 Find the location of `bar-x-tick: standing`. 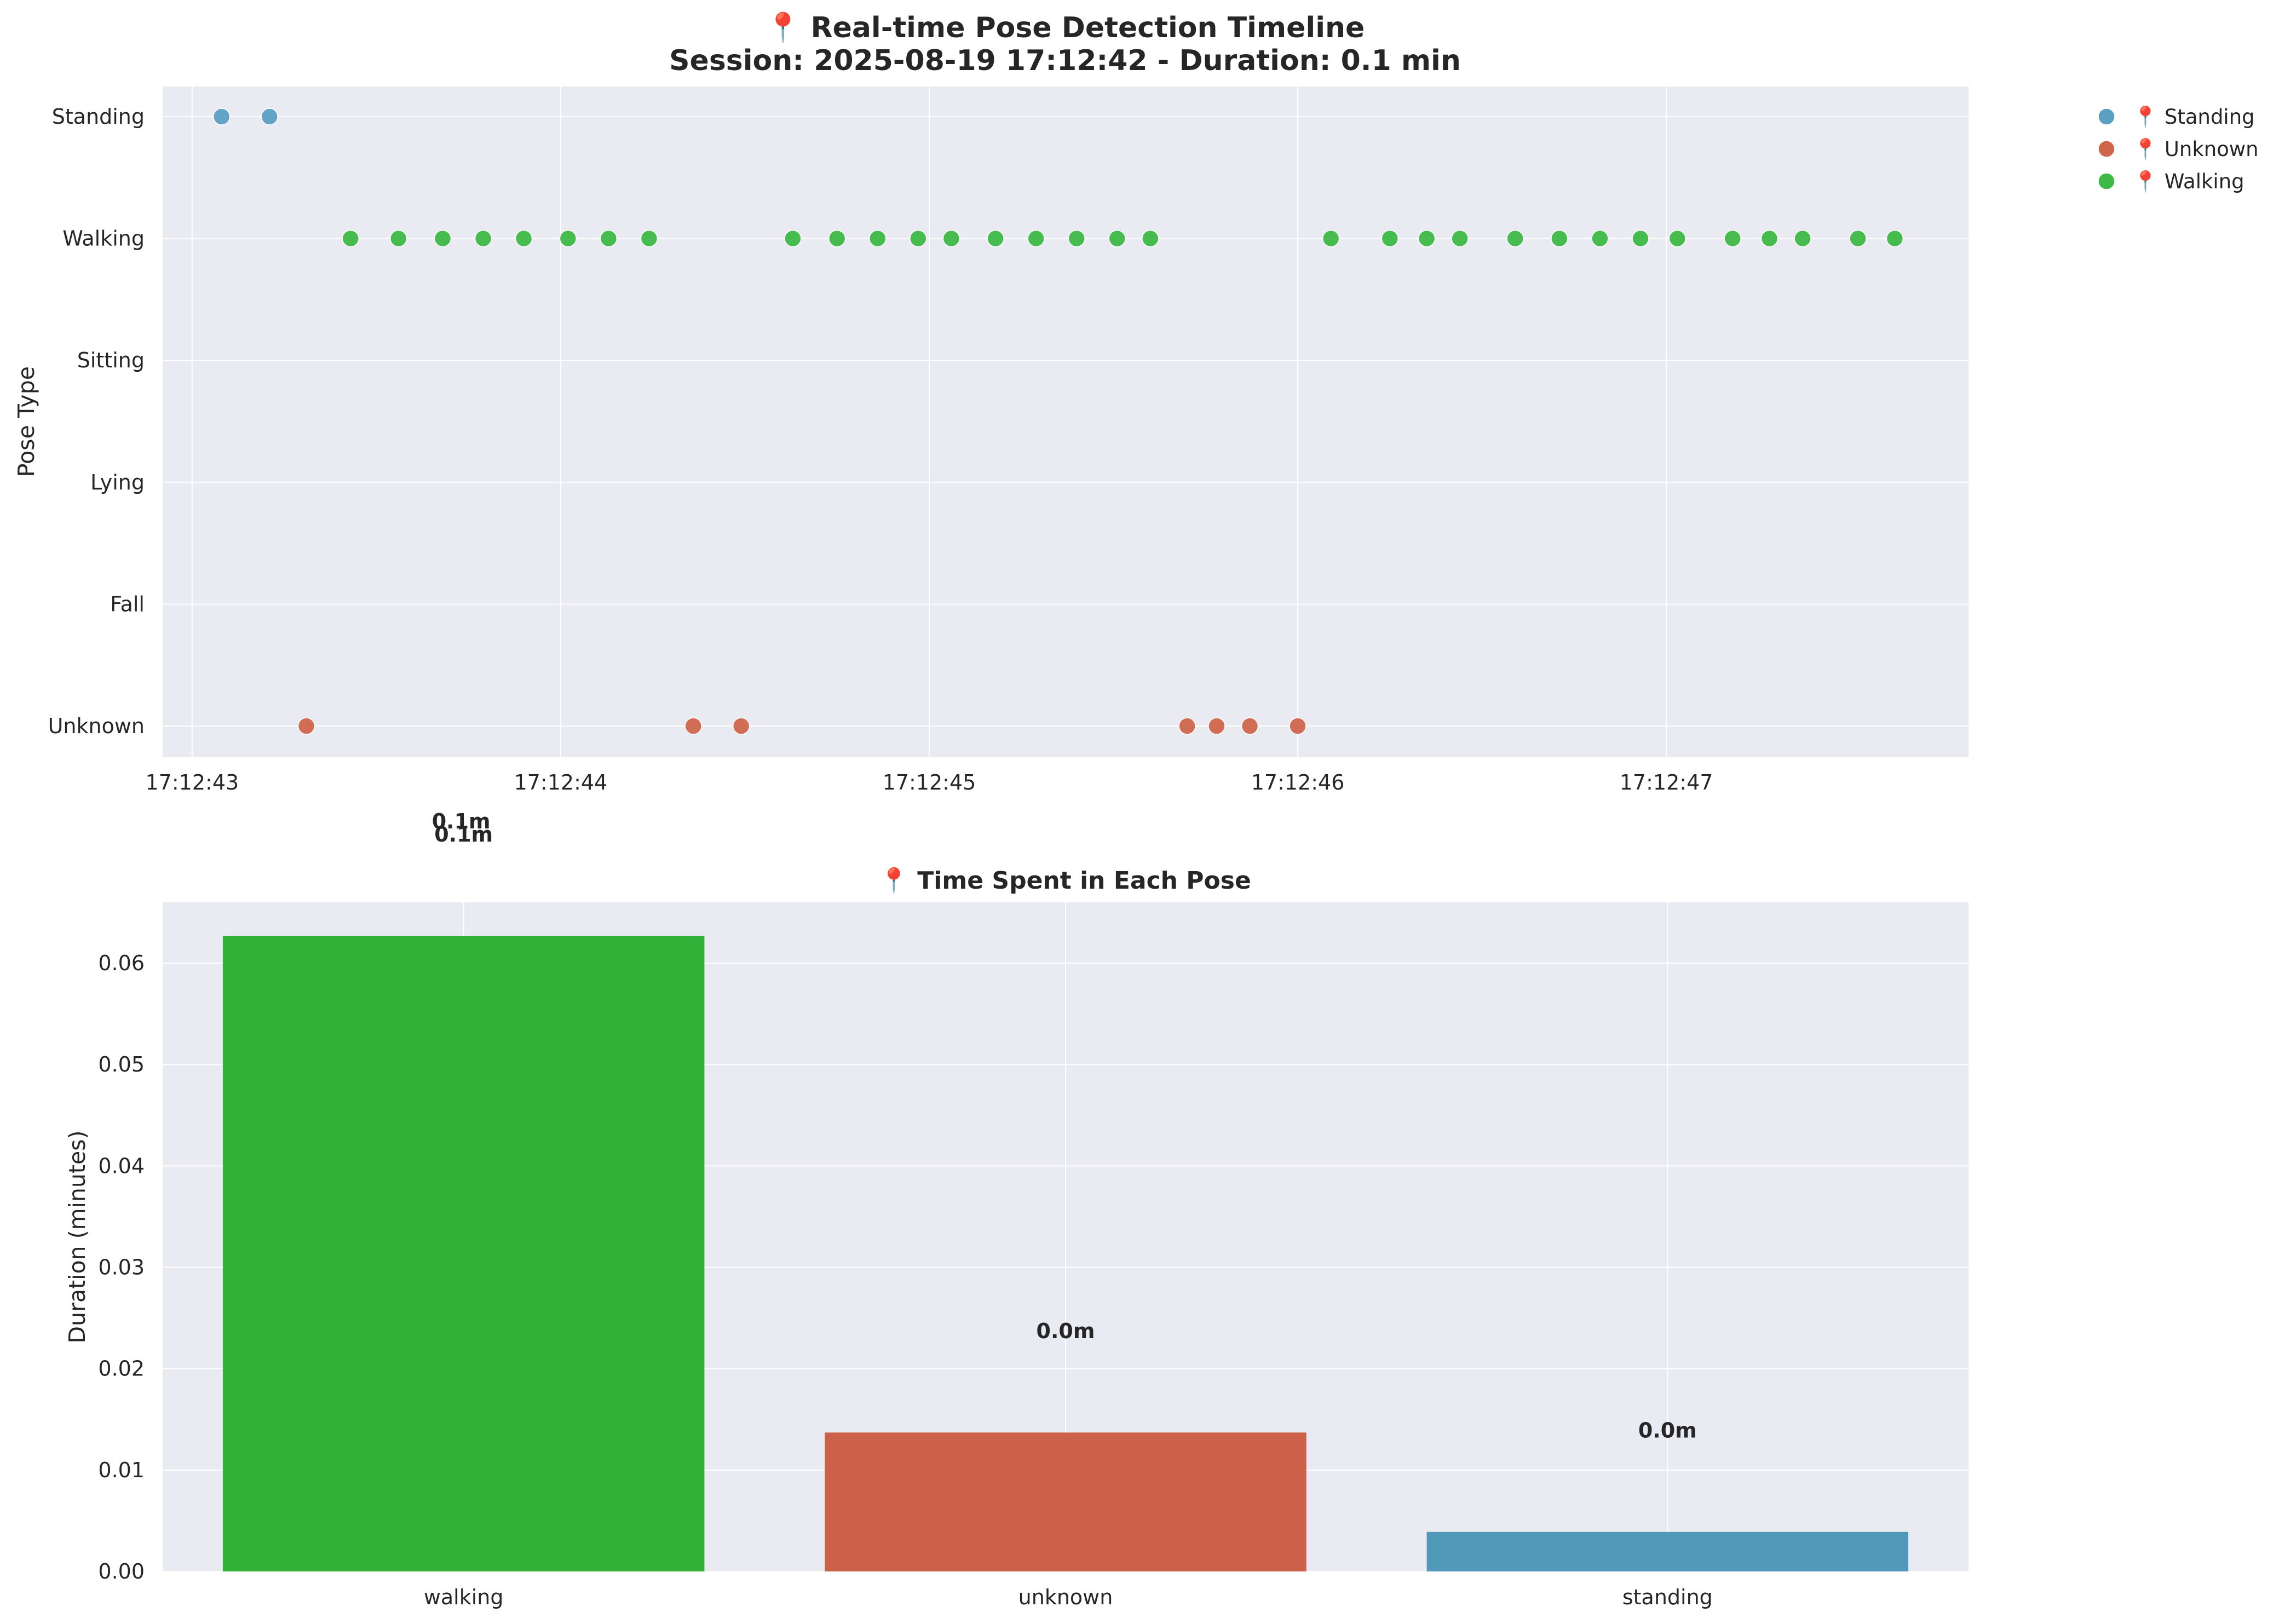

bar-x-tick: standing is located at coordinates (1668, 1597).